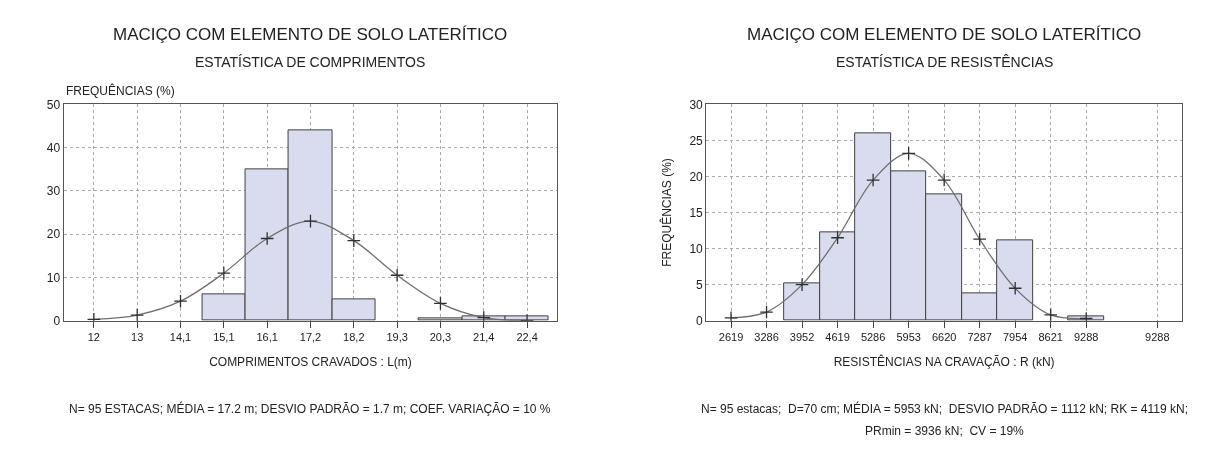 This screenshot has width=1210, height=450. What do you see at coordinates (1015, 336) in the screenshot?
I see `x-tick-label: 7954` at bounding box center [1015, 336].